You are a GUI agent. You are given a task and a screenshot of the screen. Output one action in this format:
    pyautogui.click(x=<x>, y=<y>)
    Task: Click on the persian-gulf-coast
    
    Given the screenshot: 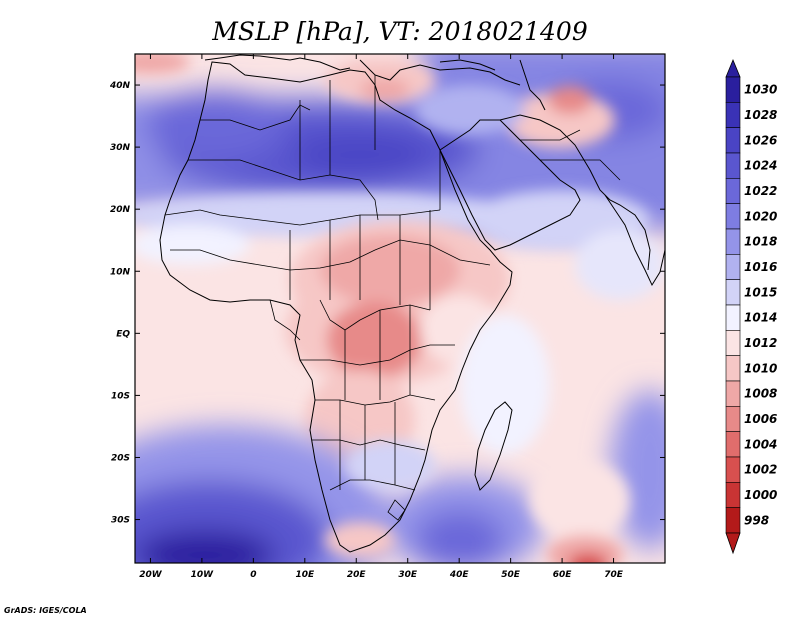 What is the action you would take?
    pyautogui.click(x=575, y=192)
    